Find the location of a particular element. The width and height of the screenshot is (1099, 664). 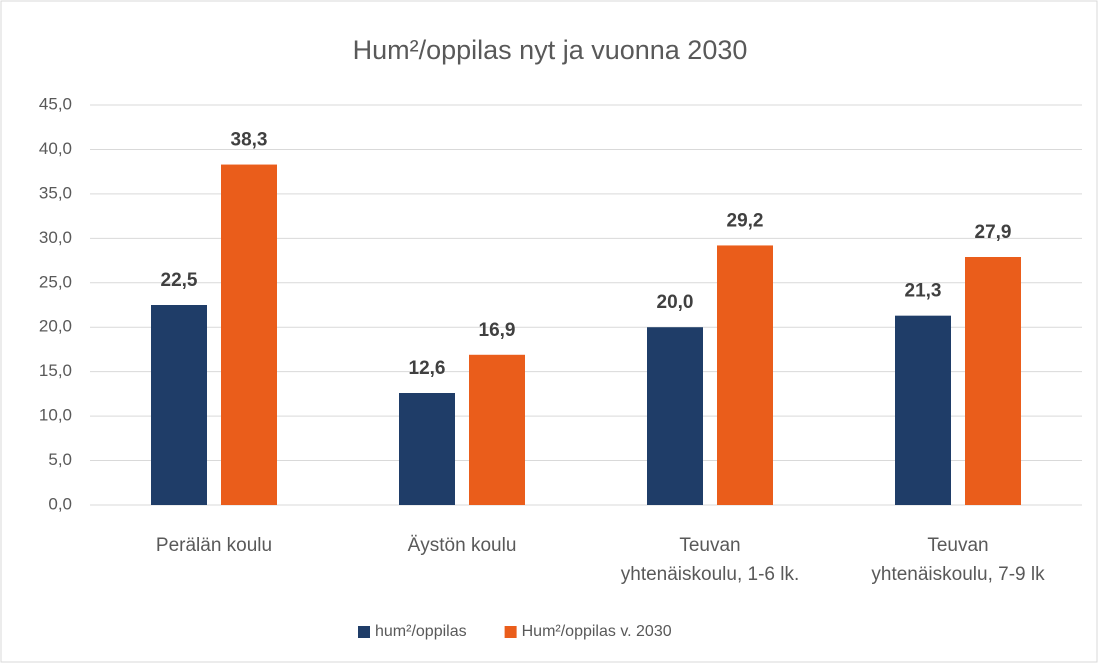

x-tick-label: Teuvan yhtenäiskoulu, 1-6 lk. is located at coordinates (710, 560).